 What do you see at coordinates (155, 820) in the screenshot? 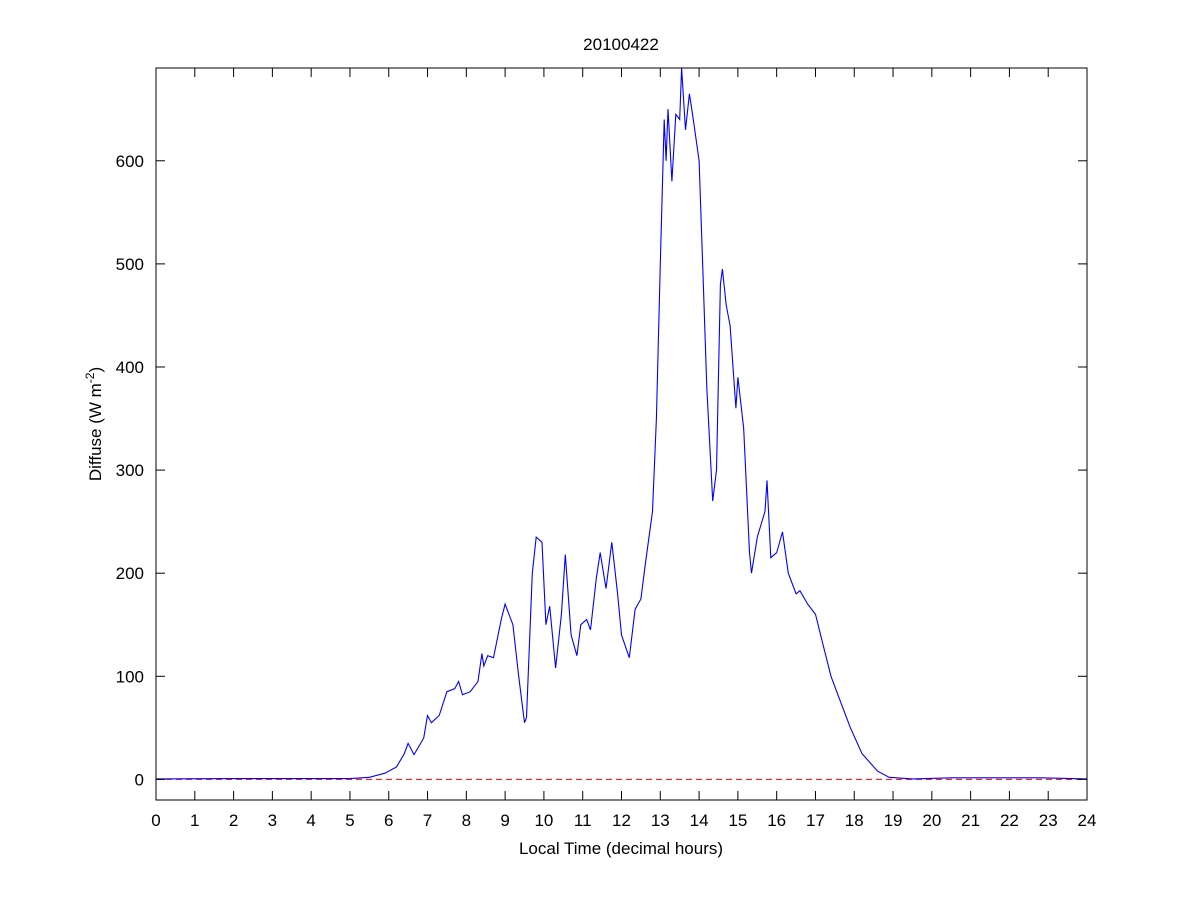
I see `x-tick-label: 0` at bounding box center [155, 820].